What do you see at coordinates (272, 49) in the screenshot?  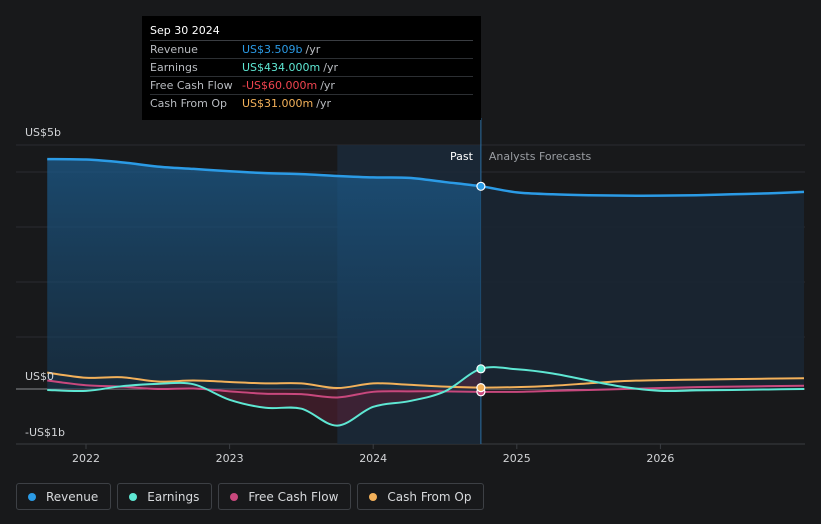 I see `tooltip-value: US$3.509b` at bounding box center [272, 49].